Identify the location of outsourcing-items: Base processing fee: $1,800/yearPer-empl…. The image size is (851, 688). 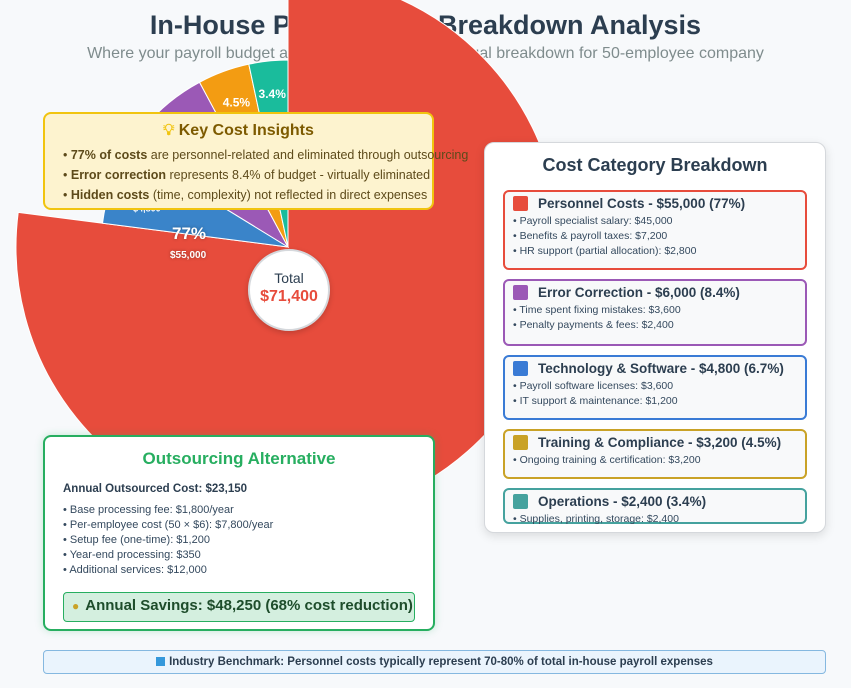
(239, 540).